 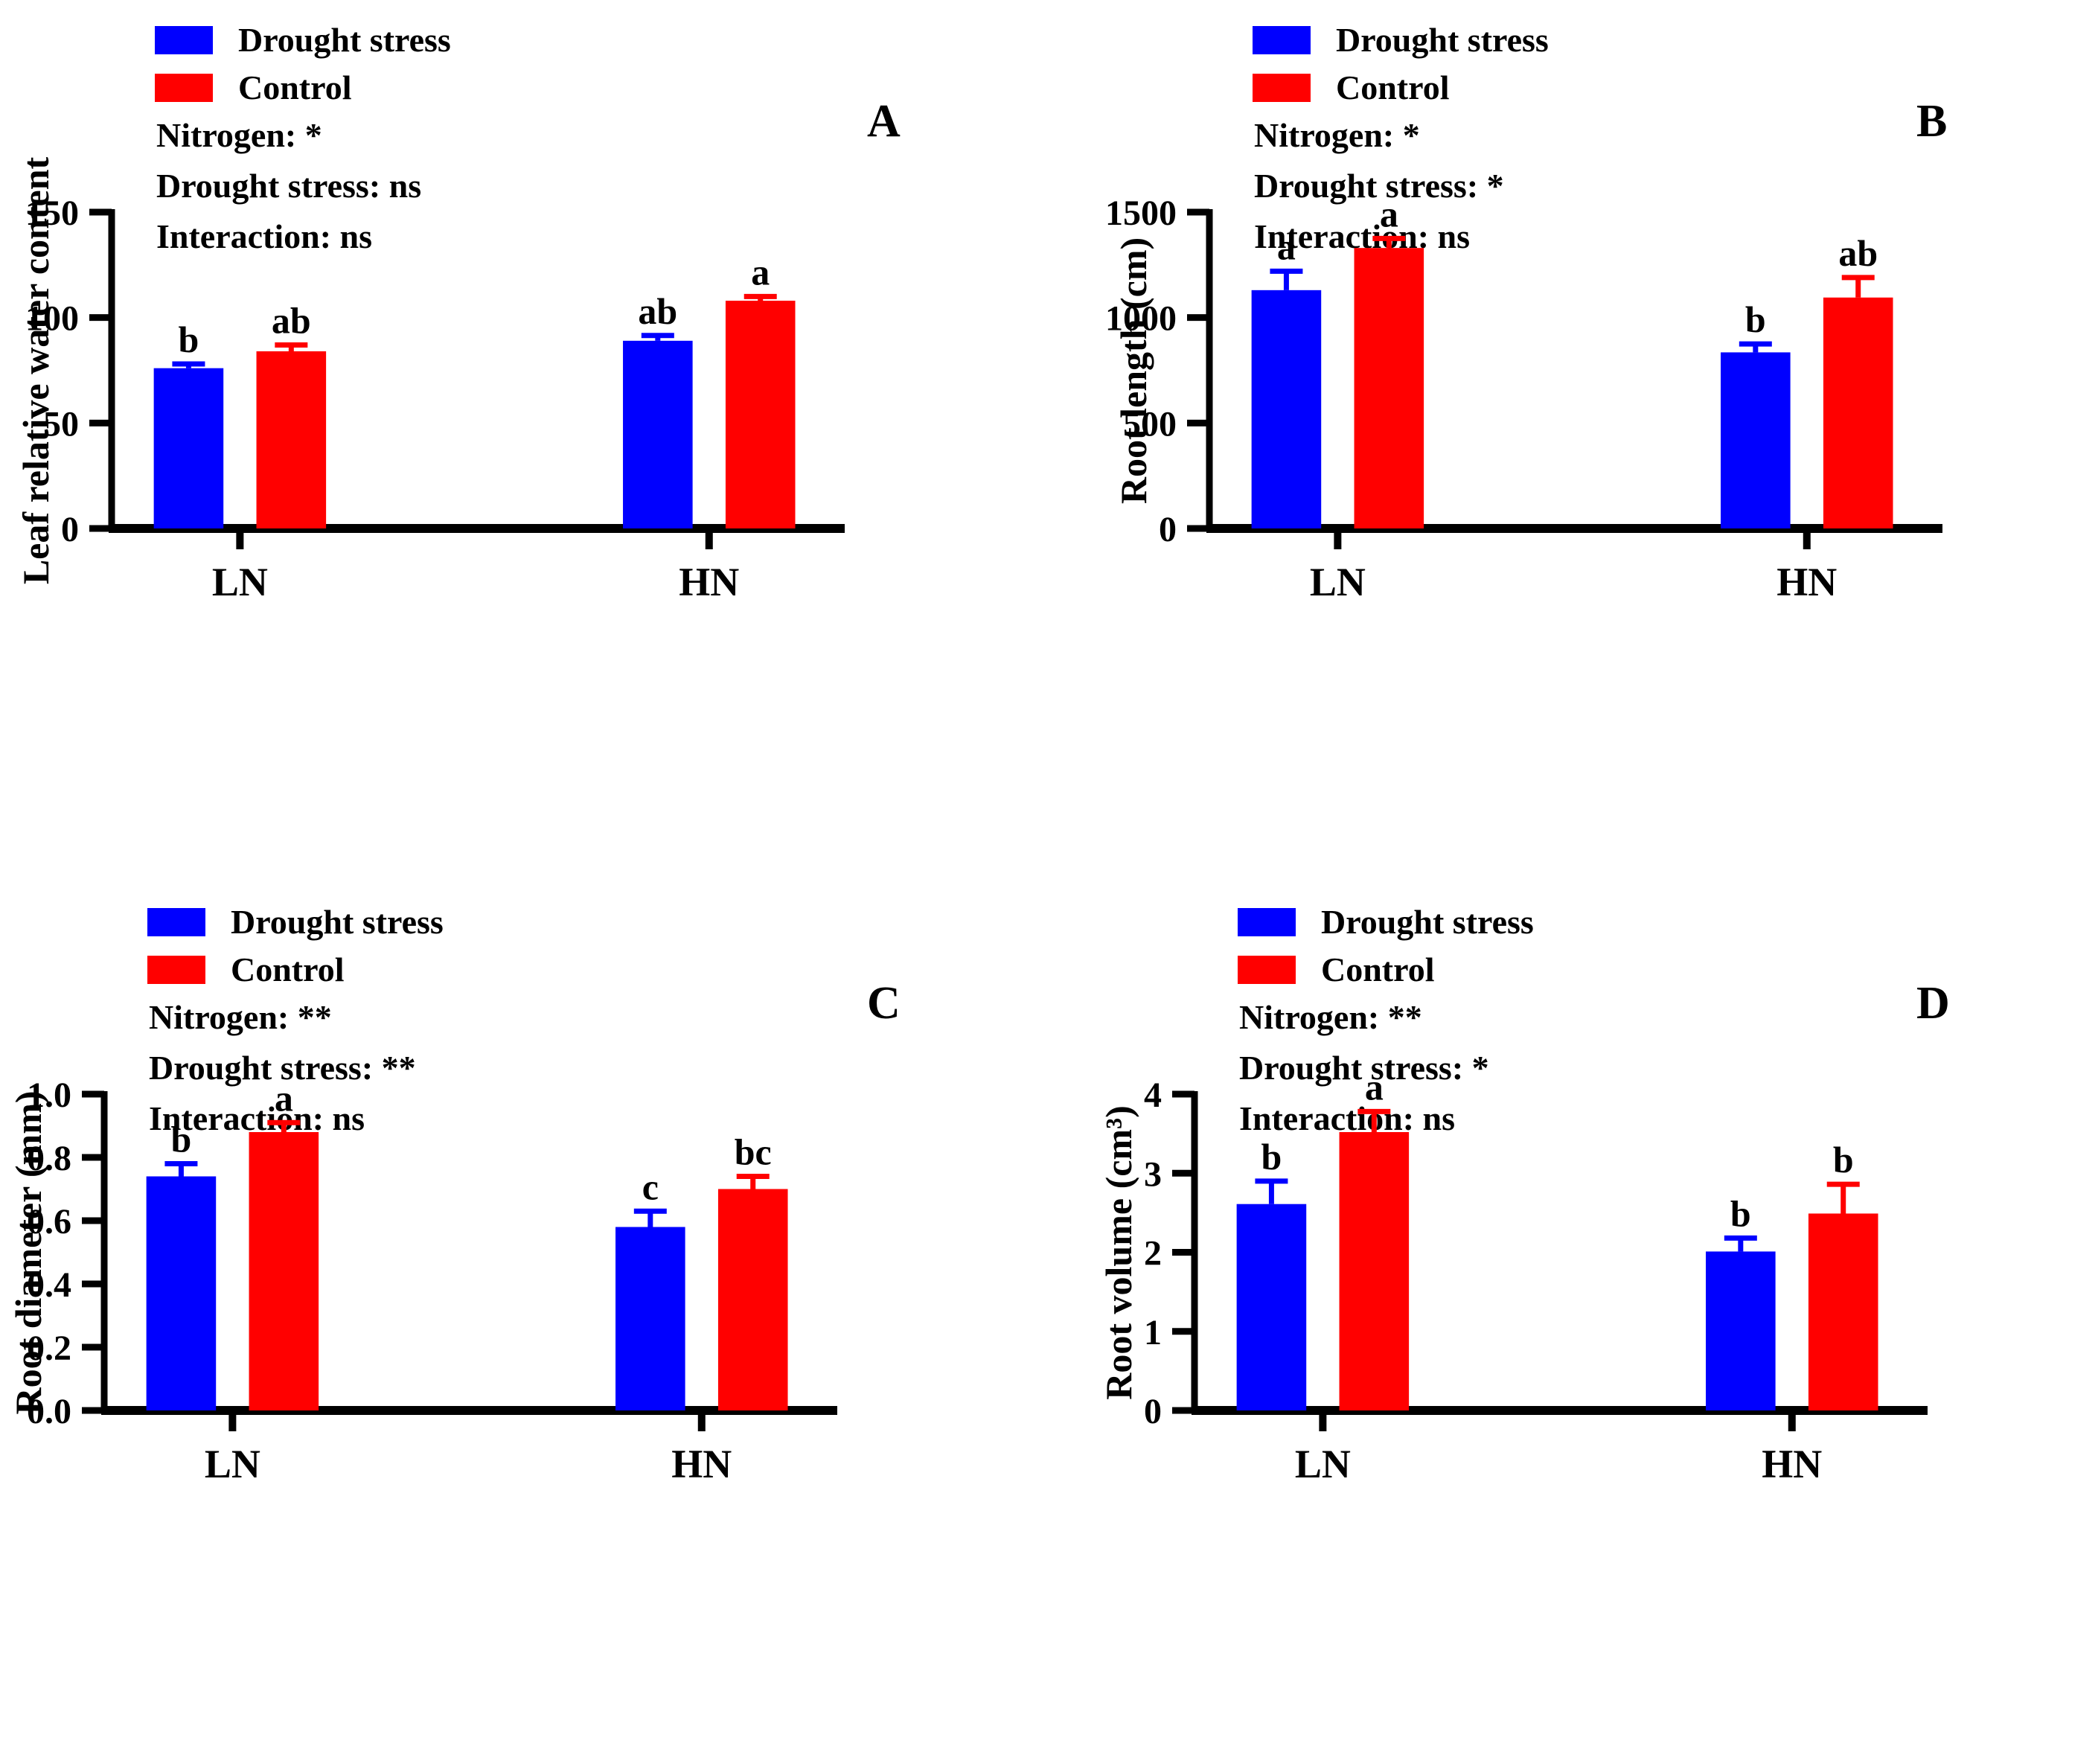 What do you see at coordinates (650, 1186) in the screenshot?
I see `significance-letter: c` at bounding box center [650, 1186].